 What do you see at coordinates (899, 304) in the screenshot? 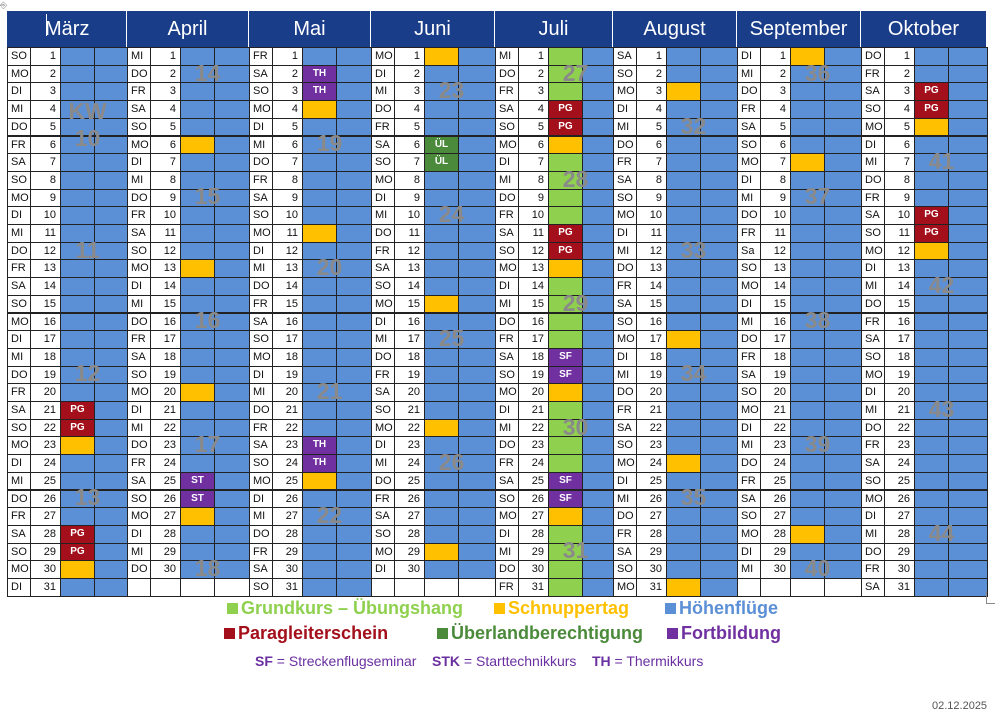
I see `day-number-cell: 15` at bounding box center [899, 304].